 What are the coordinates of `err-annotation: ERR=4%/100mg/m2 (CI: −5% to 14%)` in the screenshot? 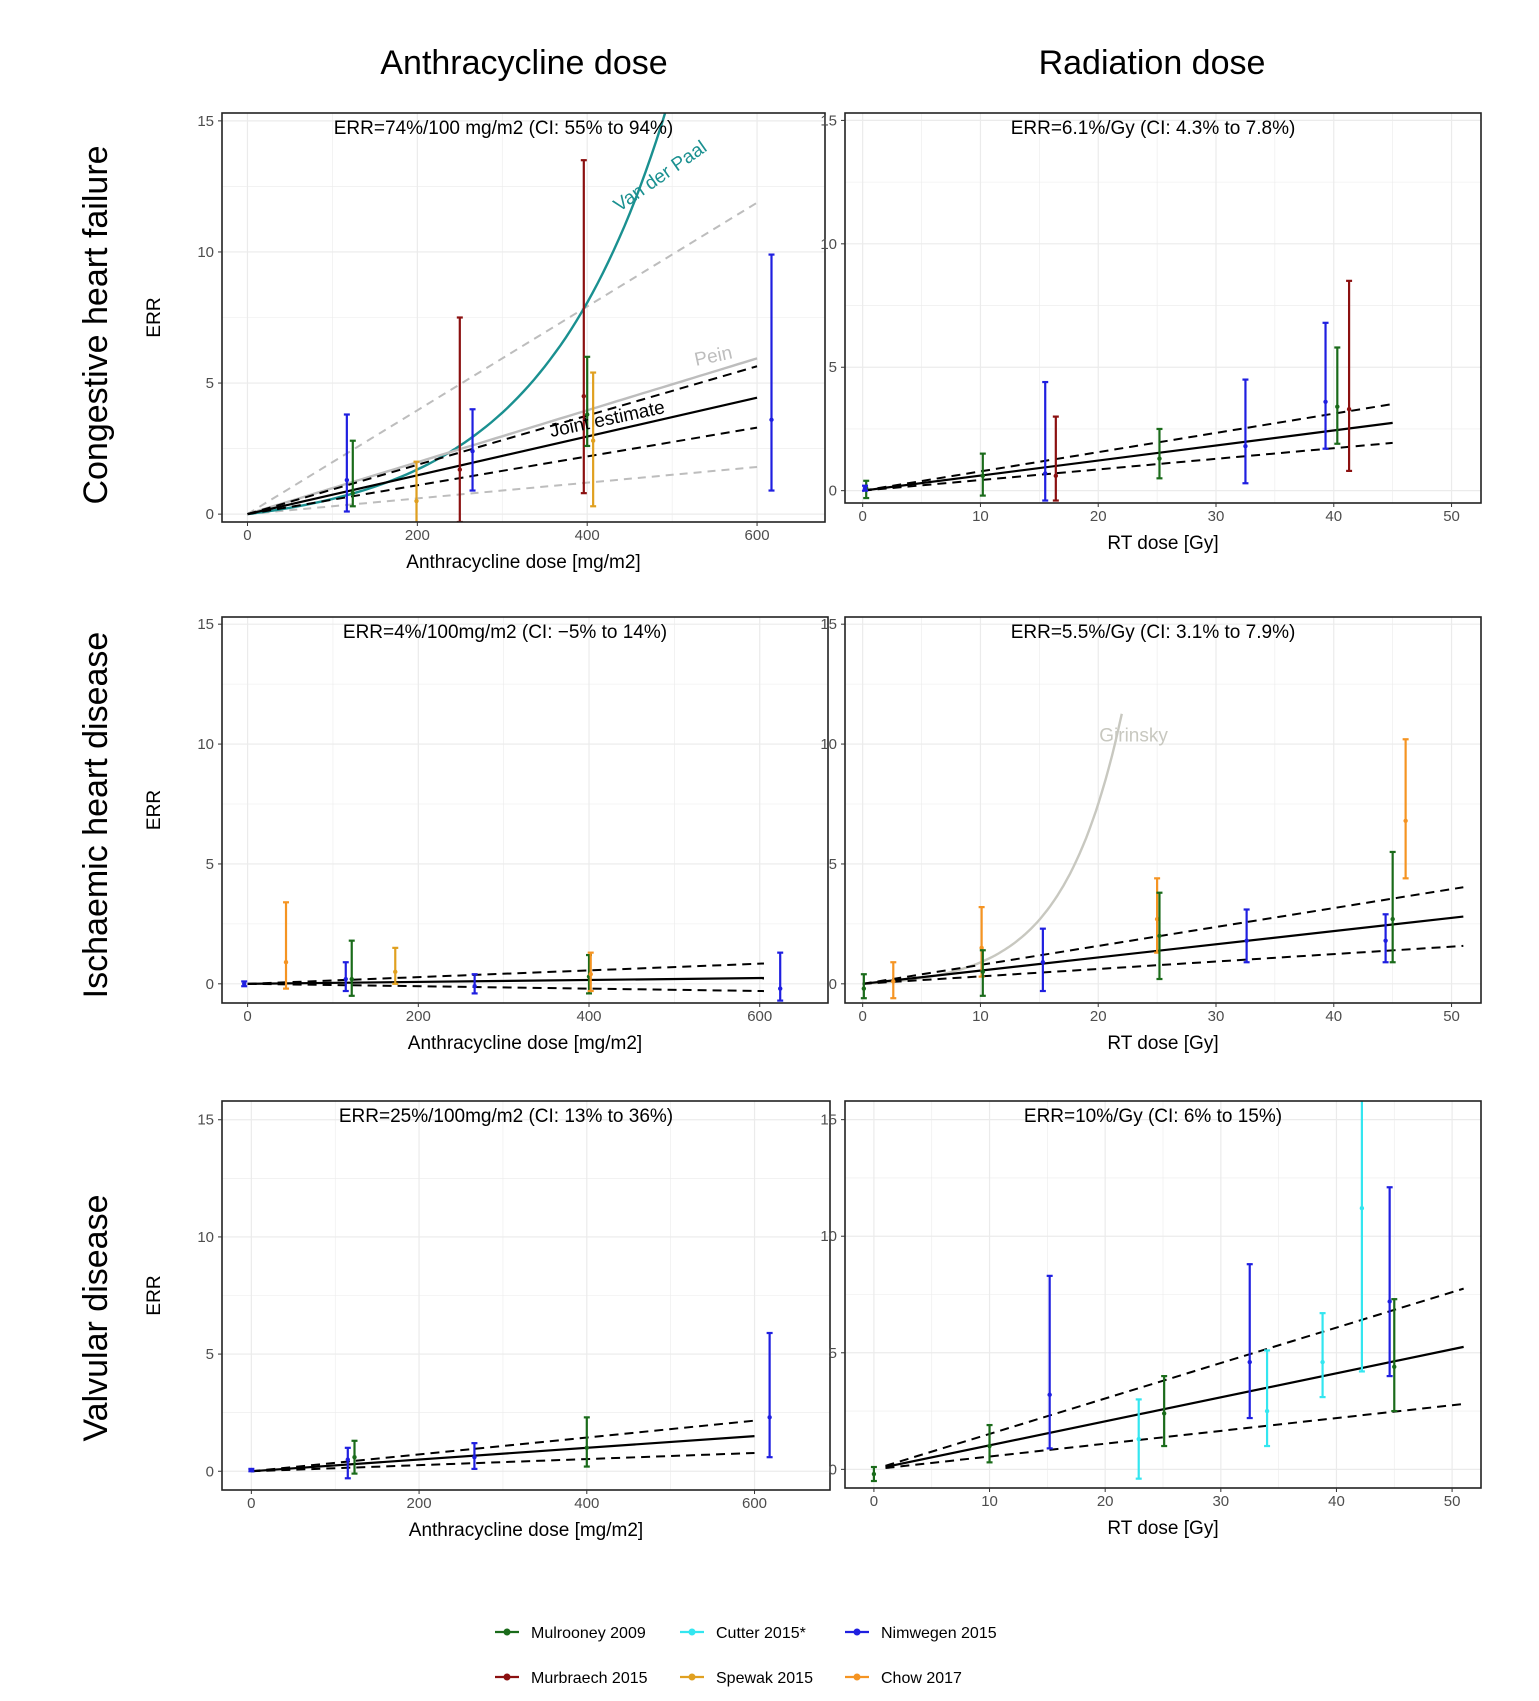 It's located at (505, 632).